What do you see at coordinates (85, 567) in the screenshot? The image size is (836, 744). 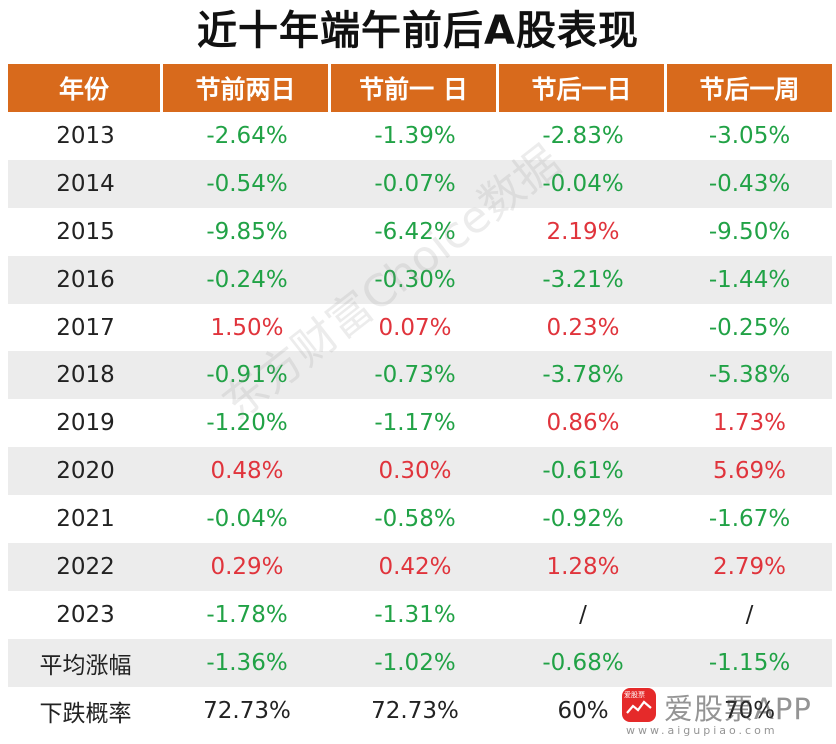 I see `row-label: 2022` at bounding box center [85, 567].